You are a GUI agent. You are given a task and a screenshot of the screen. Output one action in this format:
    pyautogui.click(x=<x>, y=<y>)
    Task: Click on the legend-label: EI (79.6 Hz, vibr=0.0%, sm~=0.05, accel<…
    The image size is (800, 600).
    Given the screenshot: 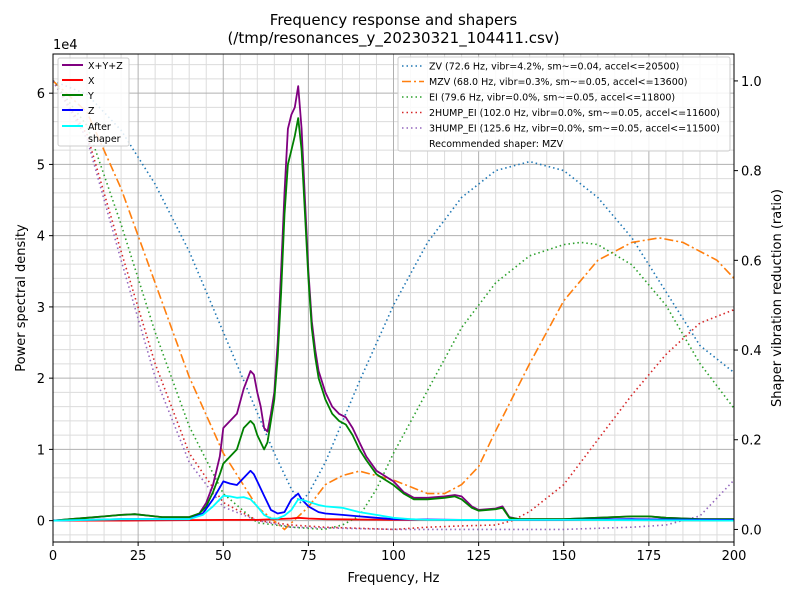 What is the action you would take?
    pyautogui.click(x=552, y=98)
    